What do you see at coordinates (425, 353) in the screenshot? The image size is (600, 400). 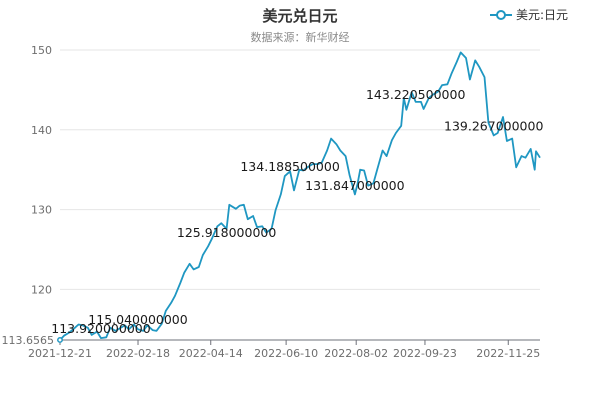 I see `x-tick-label: 2022-09-23` at bounding box center [425, 353].